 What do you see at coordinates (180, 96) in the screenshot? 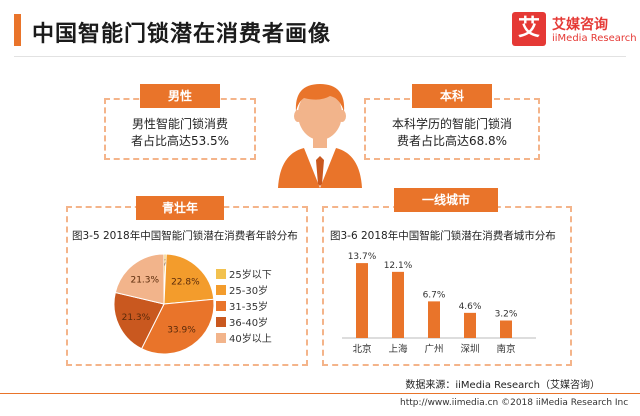
I see `gender-tag: 男性` at bounding box center [180, 96].